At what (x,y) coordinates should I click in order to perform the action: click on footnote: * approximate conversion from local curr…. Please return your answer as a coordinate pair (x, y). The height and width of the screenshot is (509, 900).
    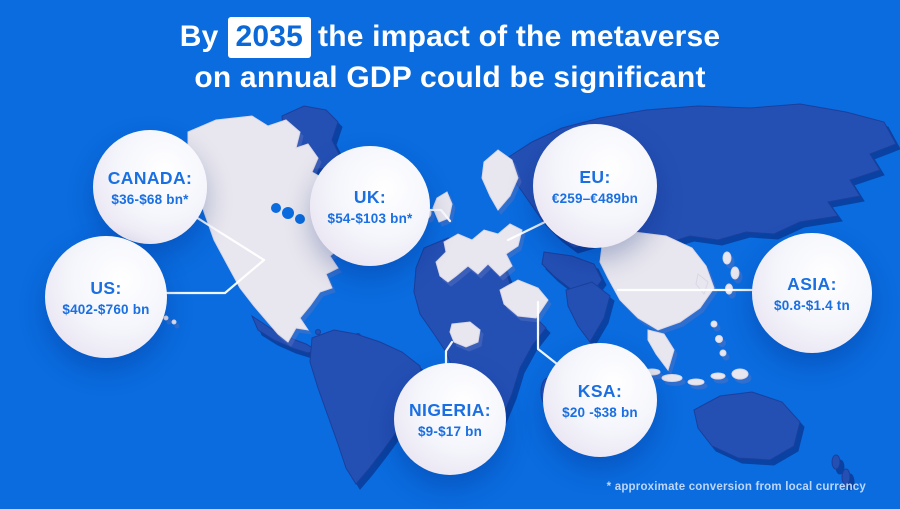
    Looking at the image, I should click on (736, 487).